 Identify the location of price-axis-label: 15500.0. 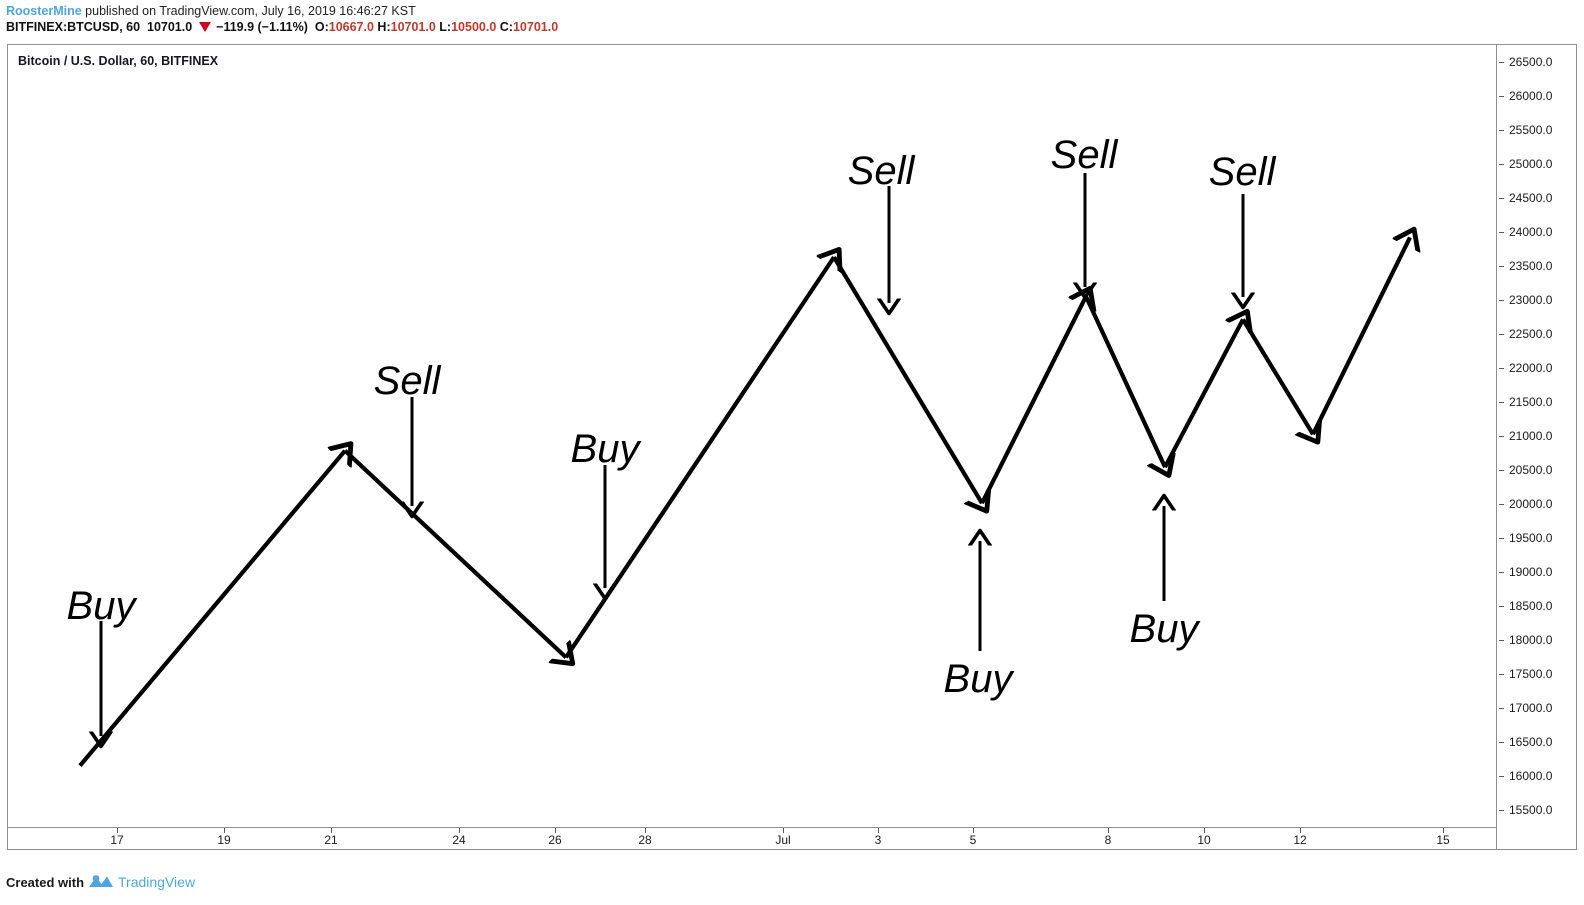
(1531, 810).